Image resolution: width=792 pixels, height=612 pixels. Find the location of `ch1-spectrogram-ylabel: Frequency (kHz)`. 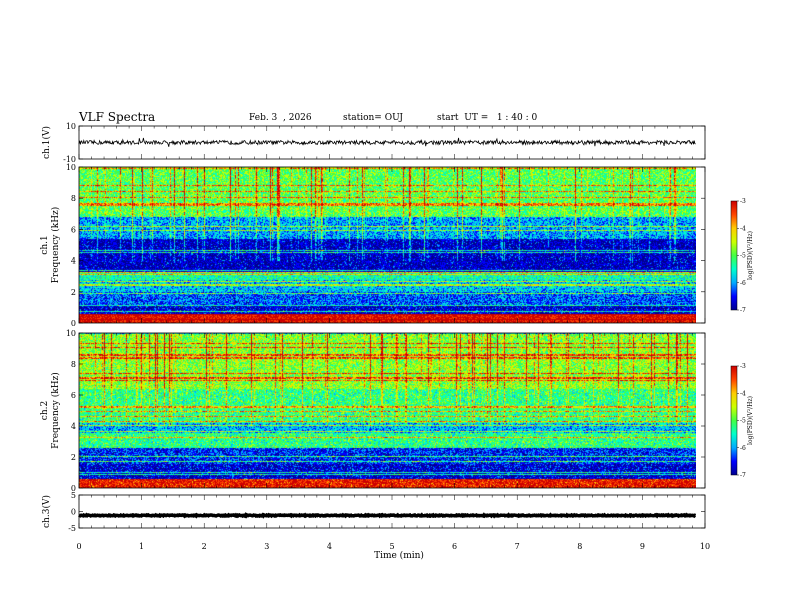

ch1-spectrogram-ylabel: Frequency (kHz) is located at coordinates (55, 245).